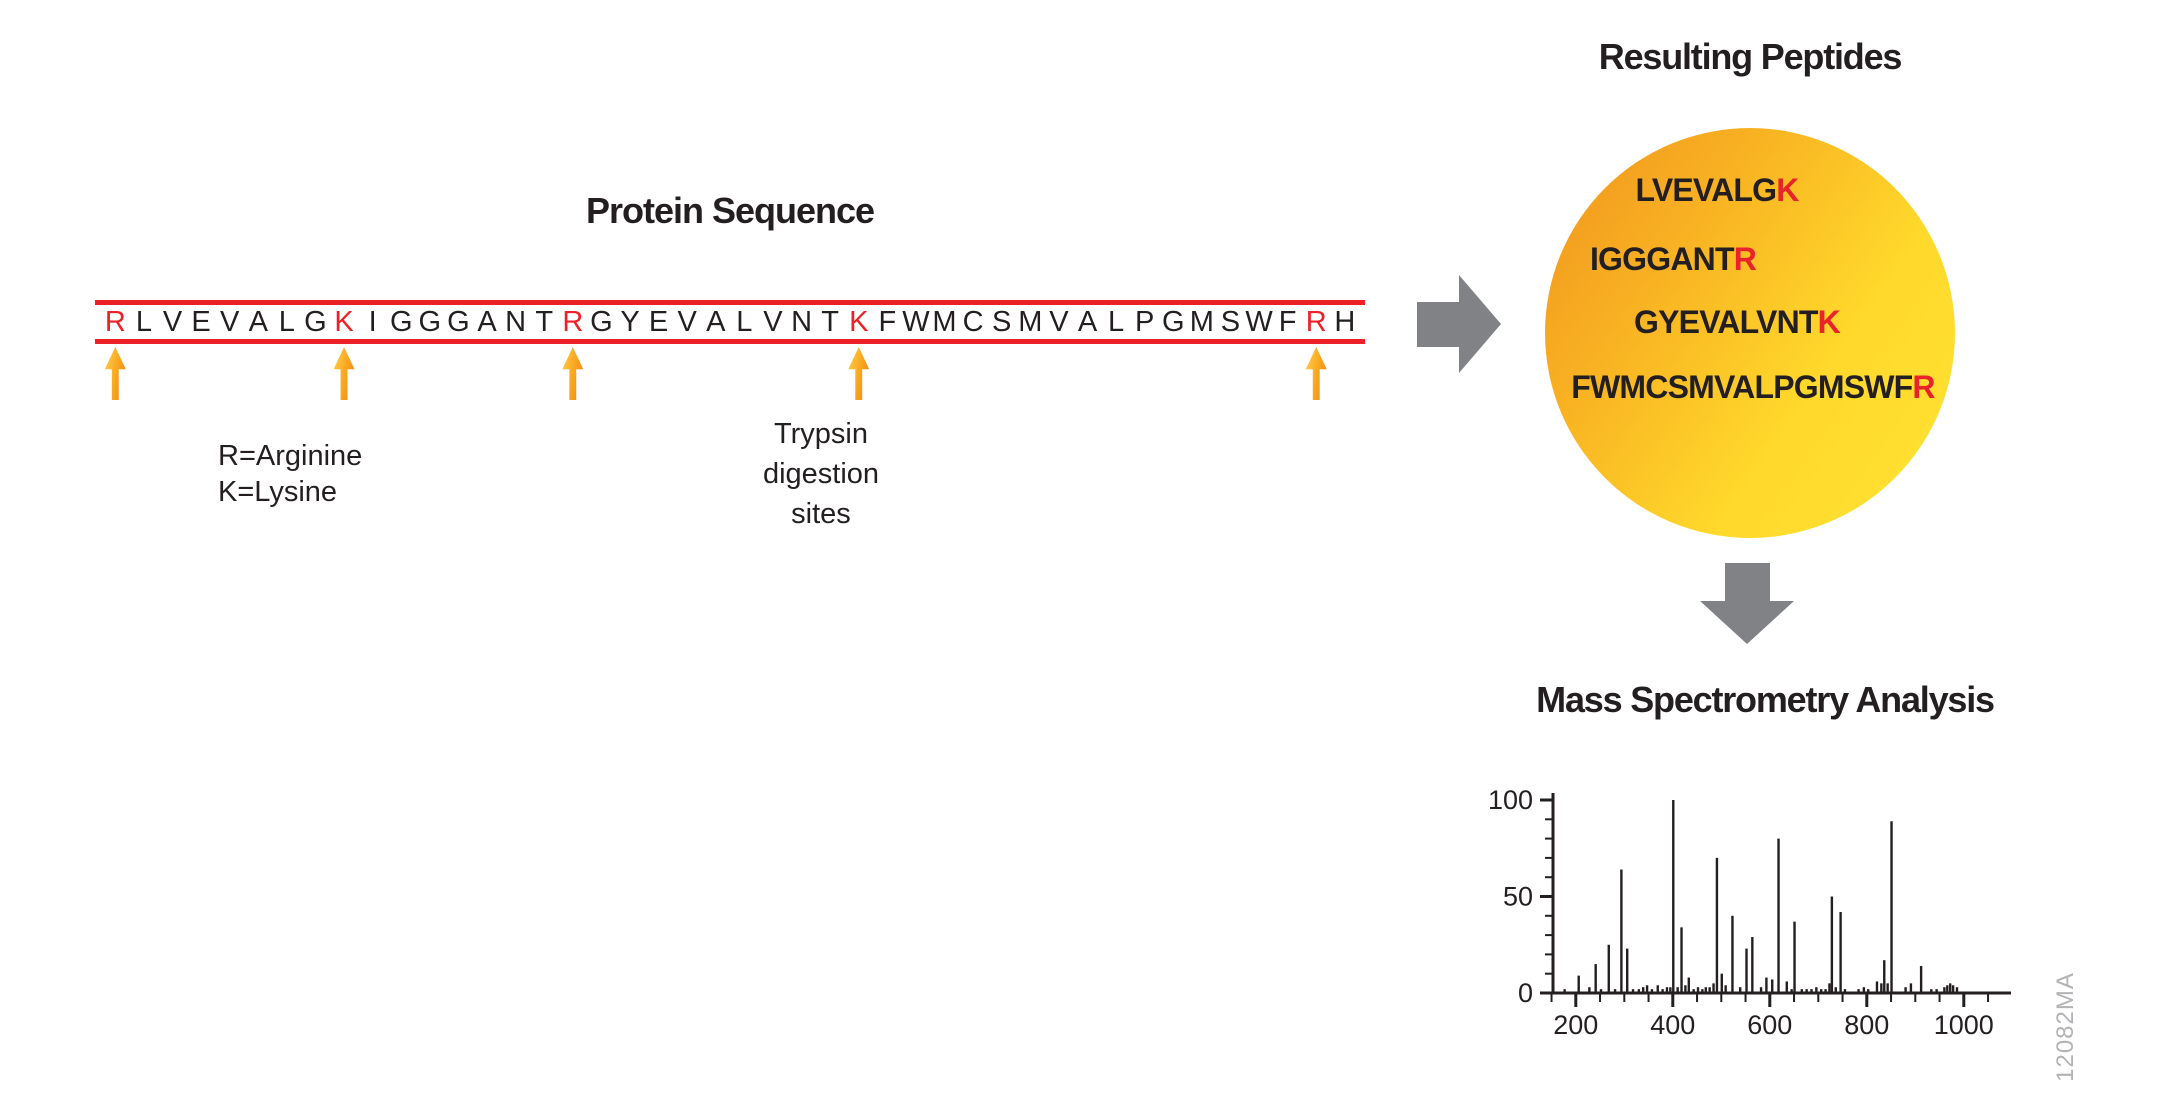 The image size is (2171, 1113). Describe the element at coordinates (1345, 322) in the screenshot. I see `sequence-letter: H` at that location.